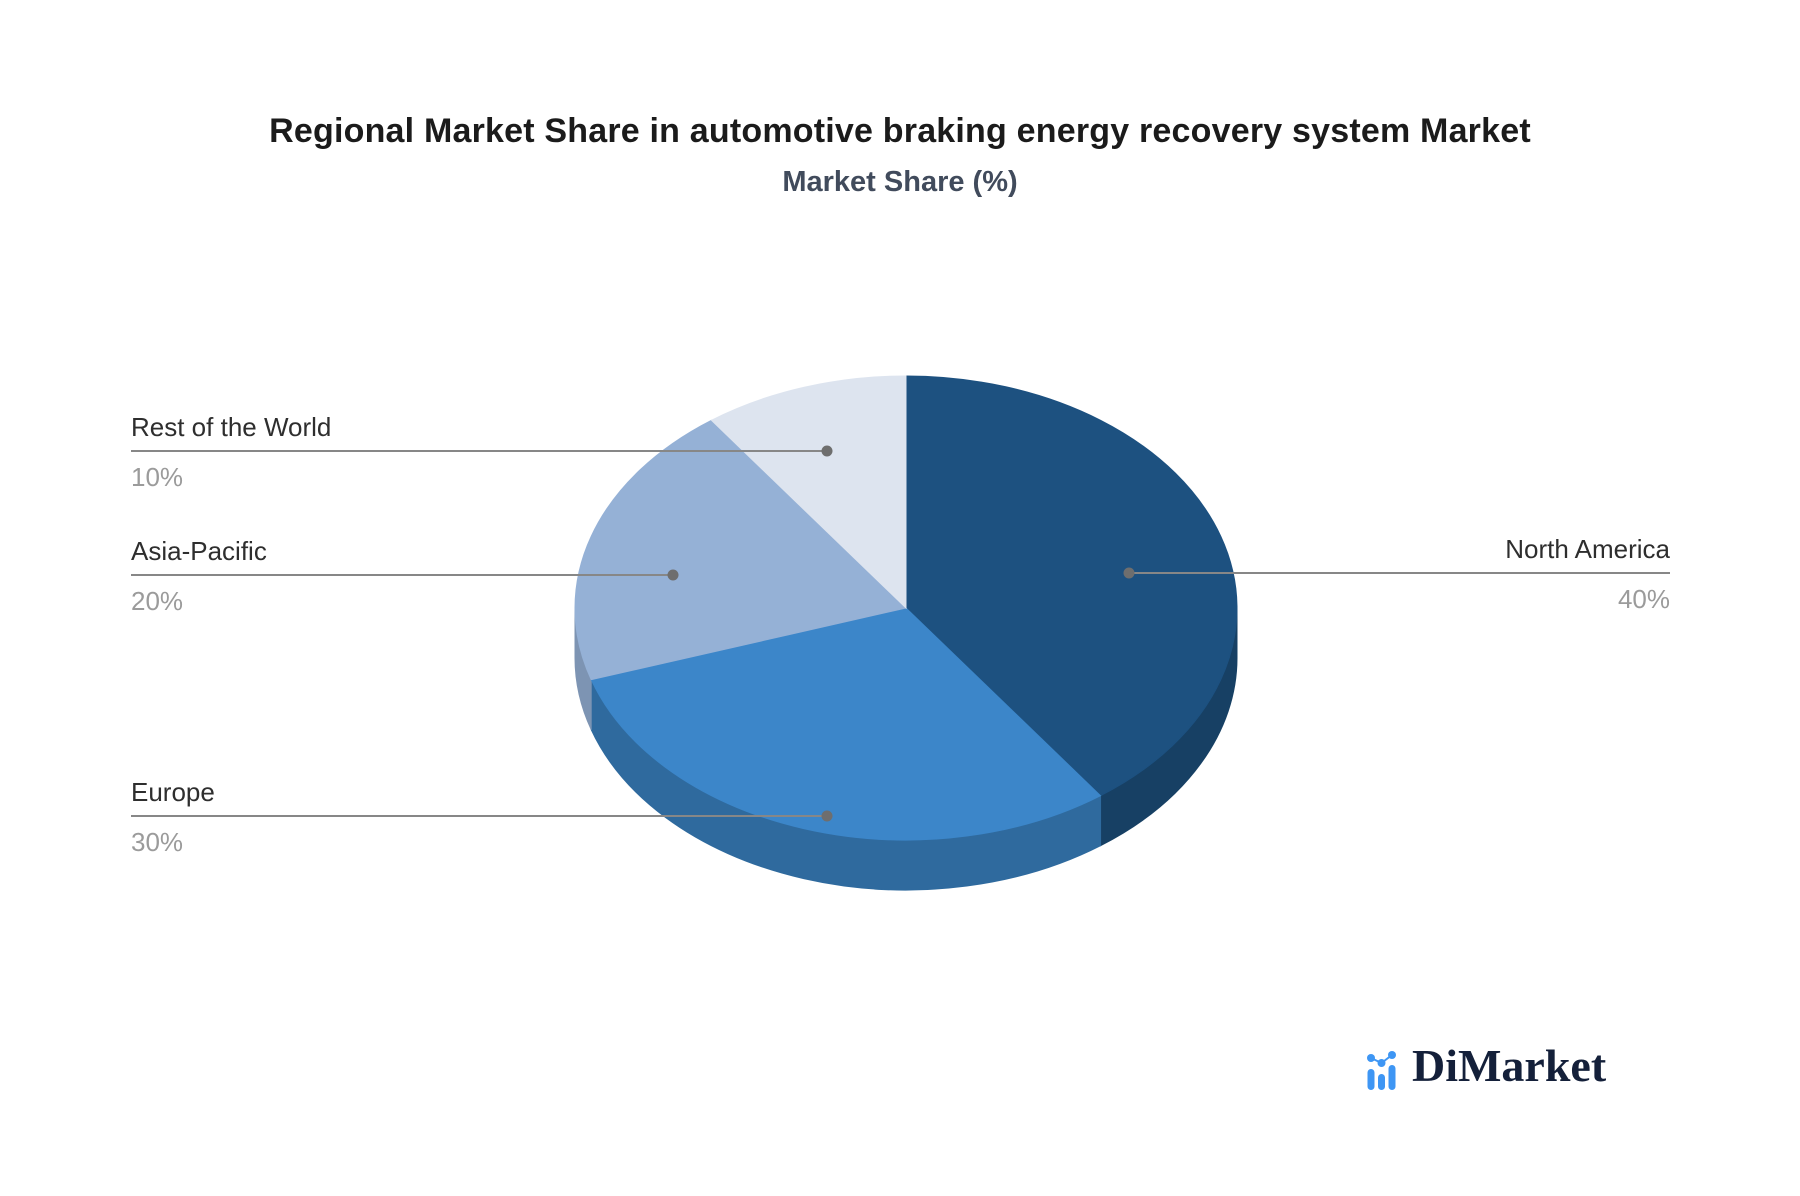 The height and width of the screenshot is (1196, 1800). I want to click on pie-slice-asia-pacific, so click(741, 550).